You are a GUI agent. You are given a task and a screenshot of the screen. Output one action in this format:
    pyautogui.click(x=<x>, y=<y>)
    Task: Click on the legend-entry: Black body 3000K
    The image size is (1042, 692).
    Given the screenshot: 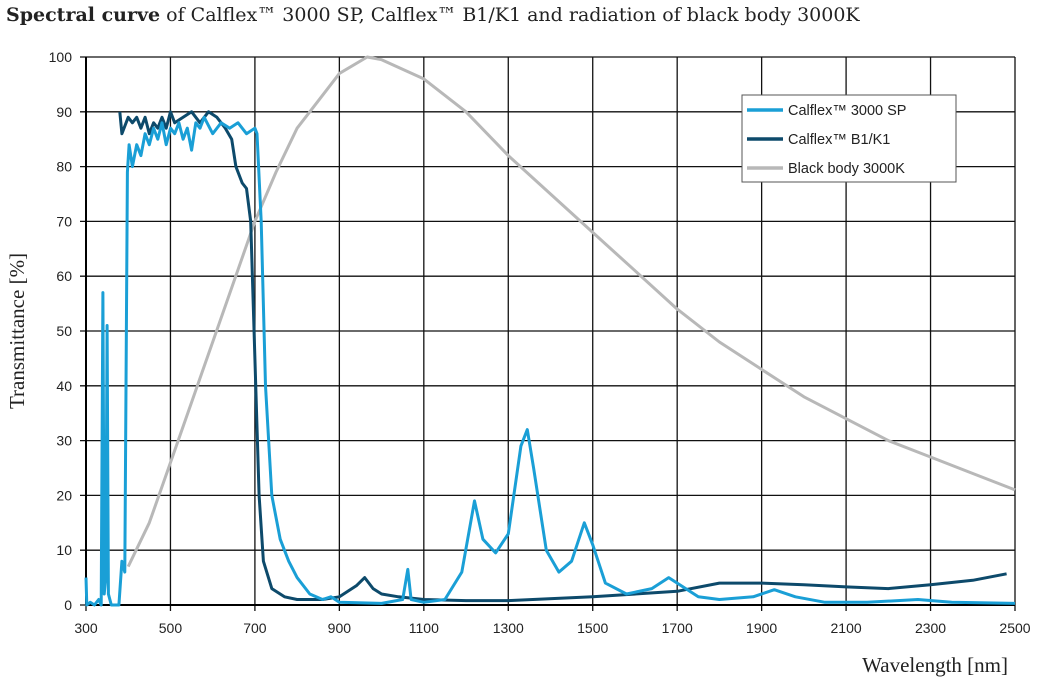 What is the action you would take?
    pyautogui.click(x=846, y=169)
    